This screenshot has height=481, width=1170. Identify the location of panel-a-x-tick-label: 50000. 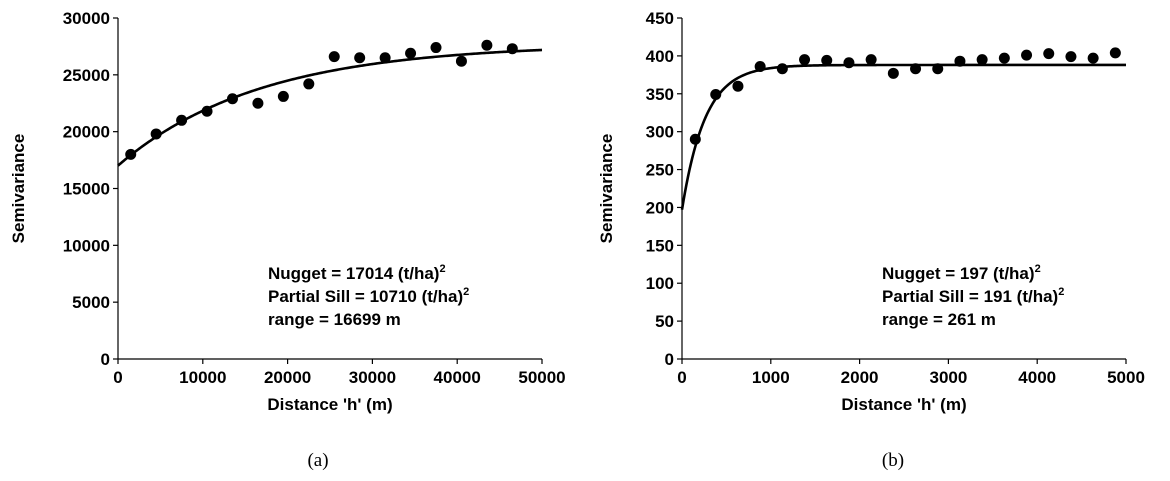
(541, 377).